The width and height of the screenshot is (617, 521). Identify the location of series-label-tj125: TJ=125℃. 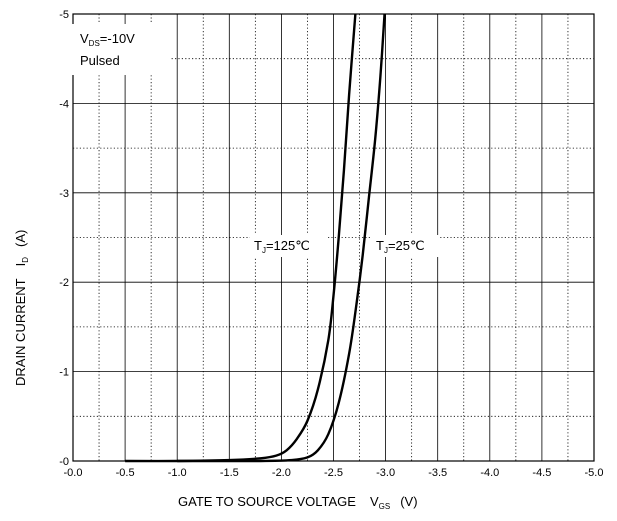
(282, 246).